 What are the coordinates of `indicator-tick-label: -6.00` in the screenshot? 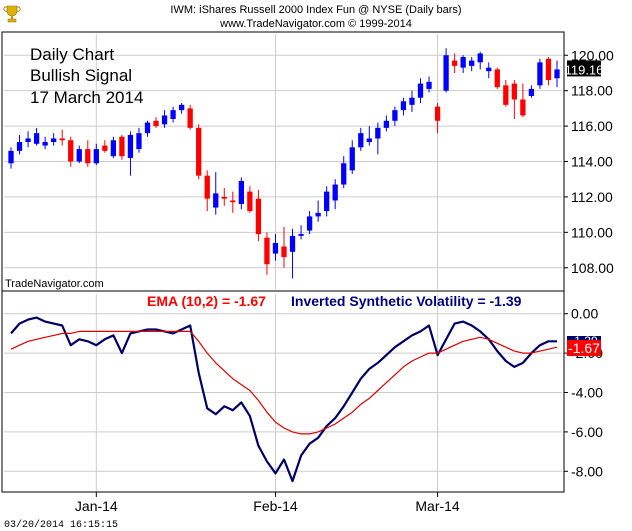 It's located at (587, 432).